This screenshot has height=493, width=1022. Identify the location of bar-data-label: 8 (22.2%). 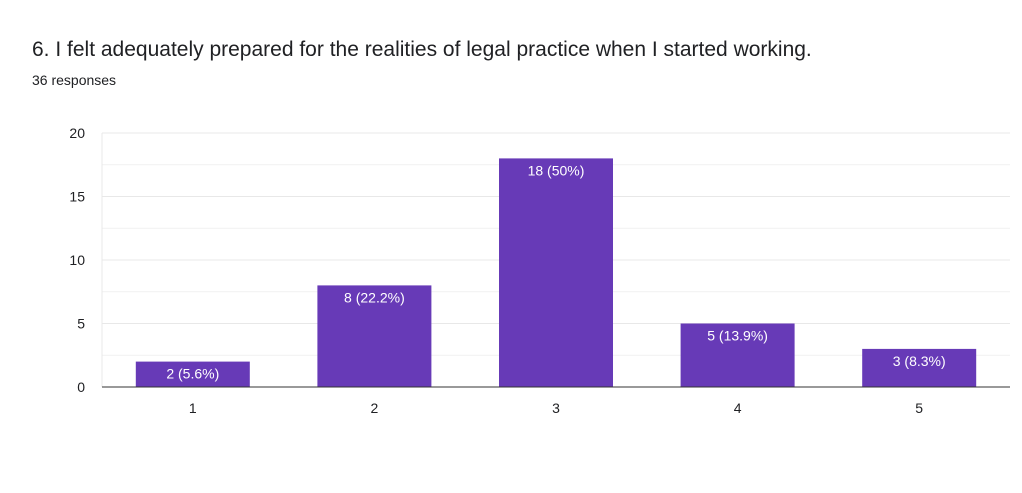
(374, 297).